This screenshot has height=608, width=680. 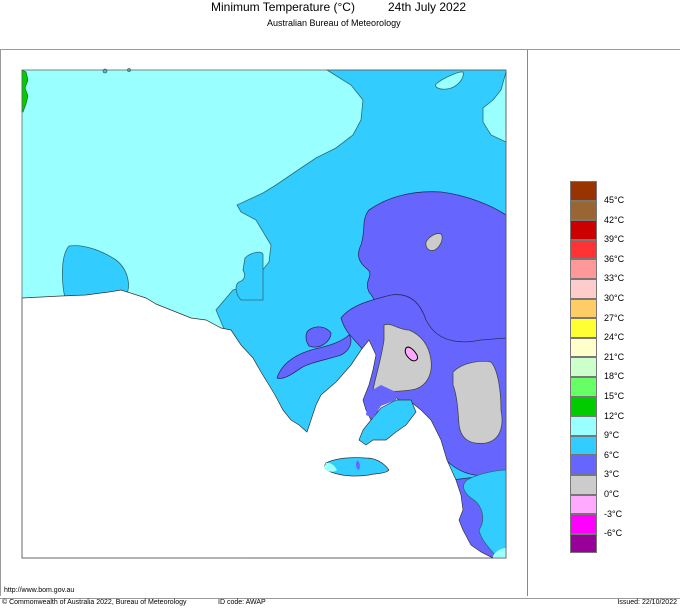 What do you see at coordinates (612, 474) in the screenshot?
I see `legend-label: 3°C` at bounding box center [612, 474].